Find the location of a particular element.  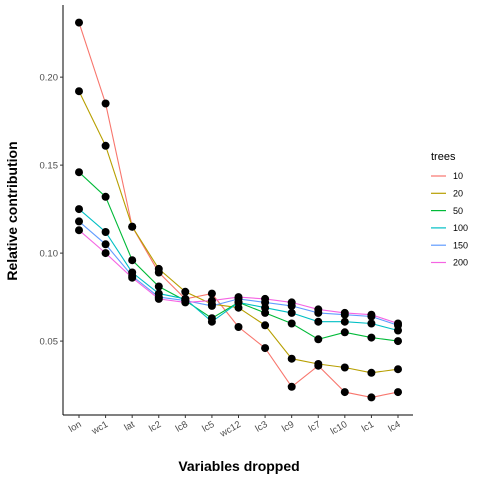

x-tick-label: lc2 is located at coordinates (155, 427).